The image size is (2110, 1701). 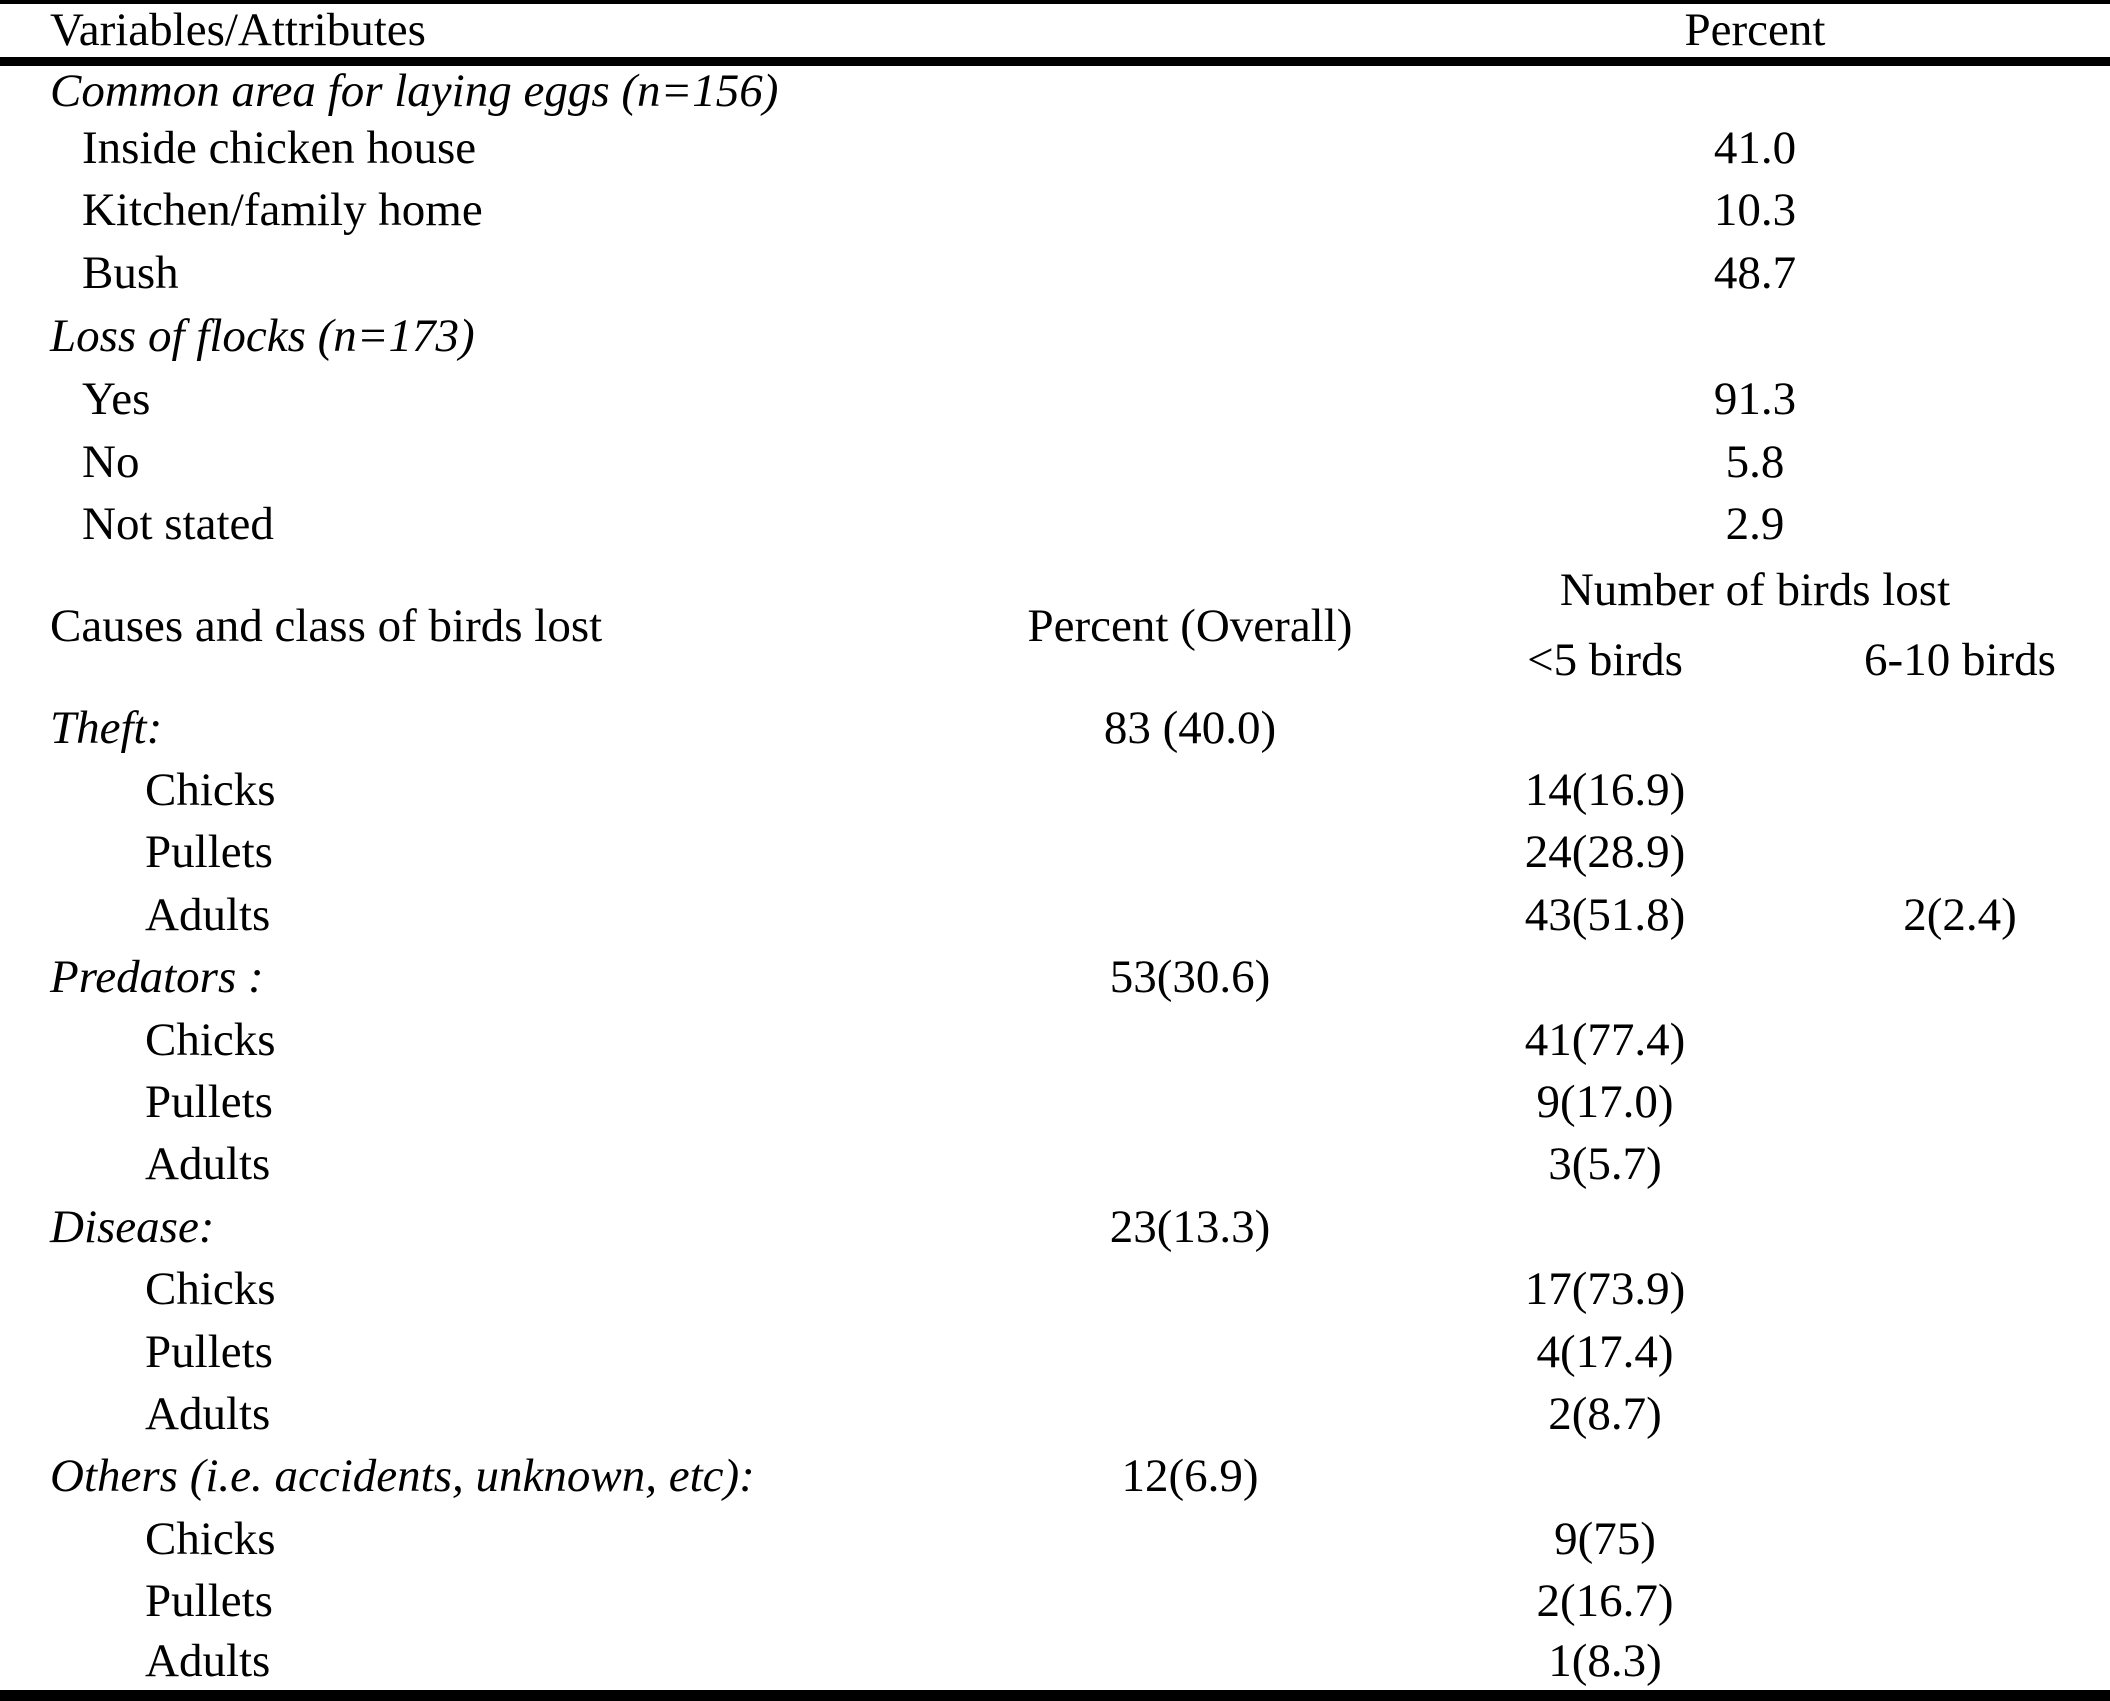 I want to click on birds-lost-subheaders: <5 birds 6-10 birds, so click(x=1755, y=661).